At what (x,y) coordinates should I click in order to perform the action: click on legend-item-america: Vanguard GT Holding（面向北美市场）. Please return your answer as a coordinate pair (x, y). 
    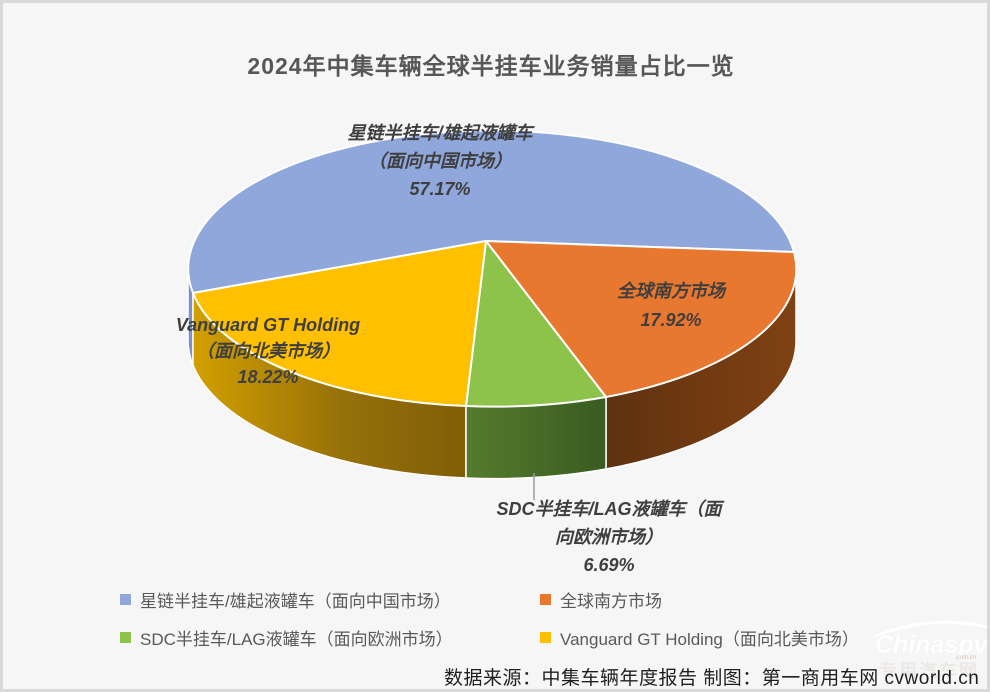
    Looking at the image, I should click on (699, 637).